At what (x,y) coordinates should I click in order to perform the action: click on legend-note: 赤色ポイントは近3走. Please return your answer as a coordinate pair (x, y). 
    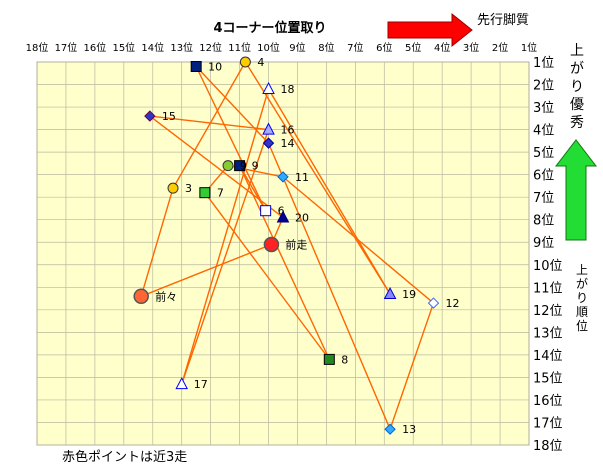
    Looking at the image, I should click on (125, 457).